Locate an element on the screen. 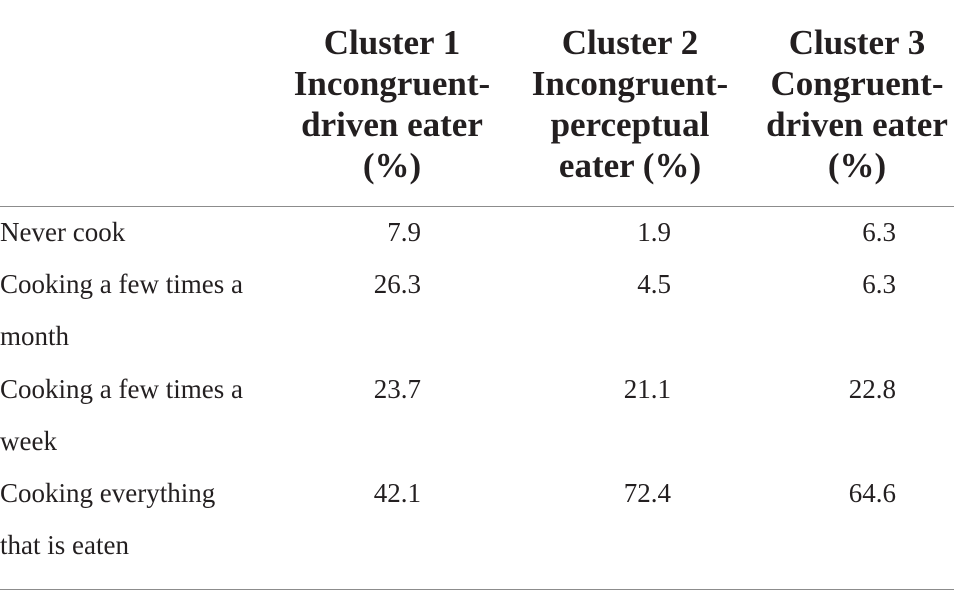 The height and width of the screenshot is (609, 954). row-label: Cooking a few times a month is located at coordinates (121, 310).